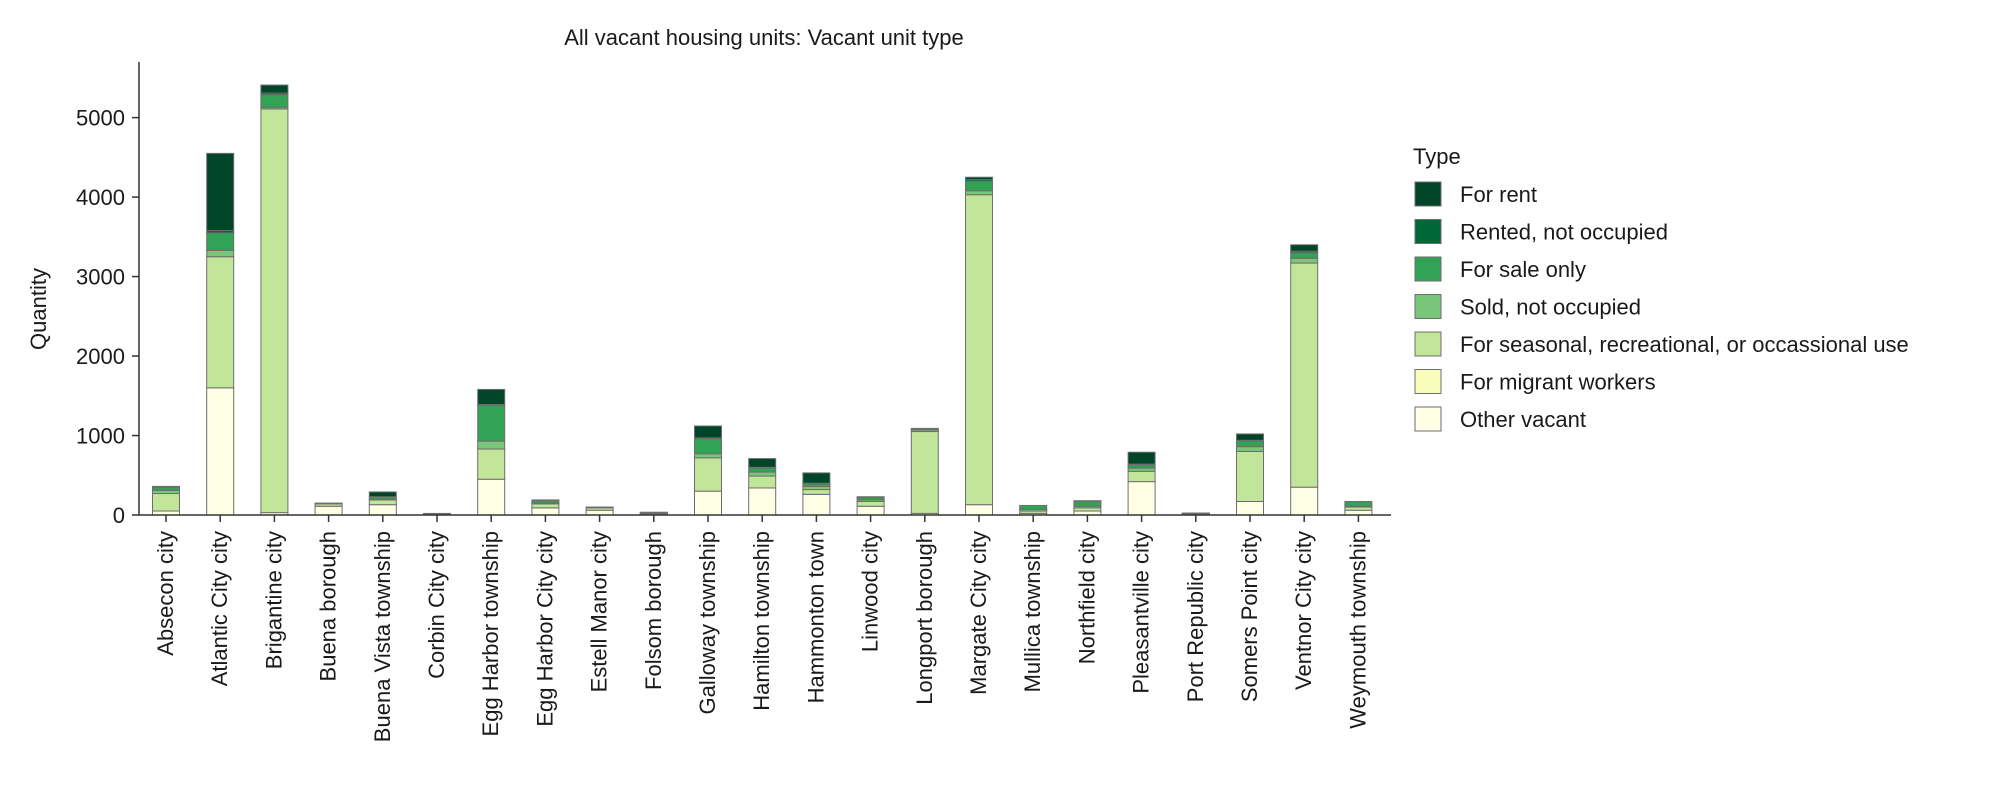  Describe the element at coordinates (924, 618) in the screenshot. I see `x-tick-label: Longport borough` at that location.